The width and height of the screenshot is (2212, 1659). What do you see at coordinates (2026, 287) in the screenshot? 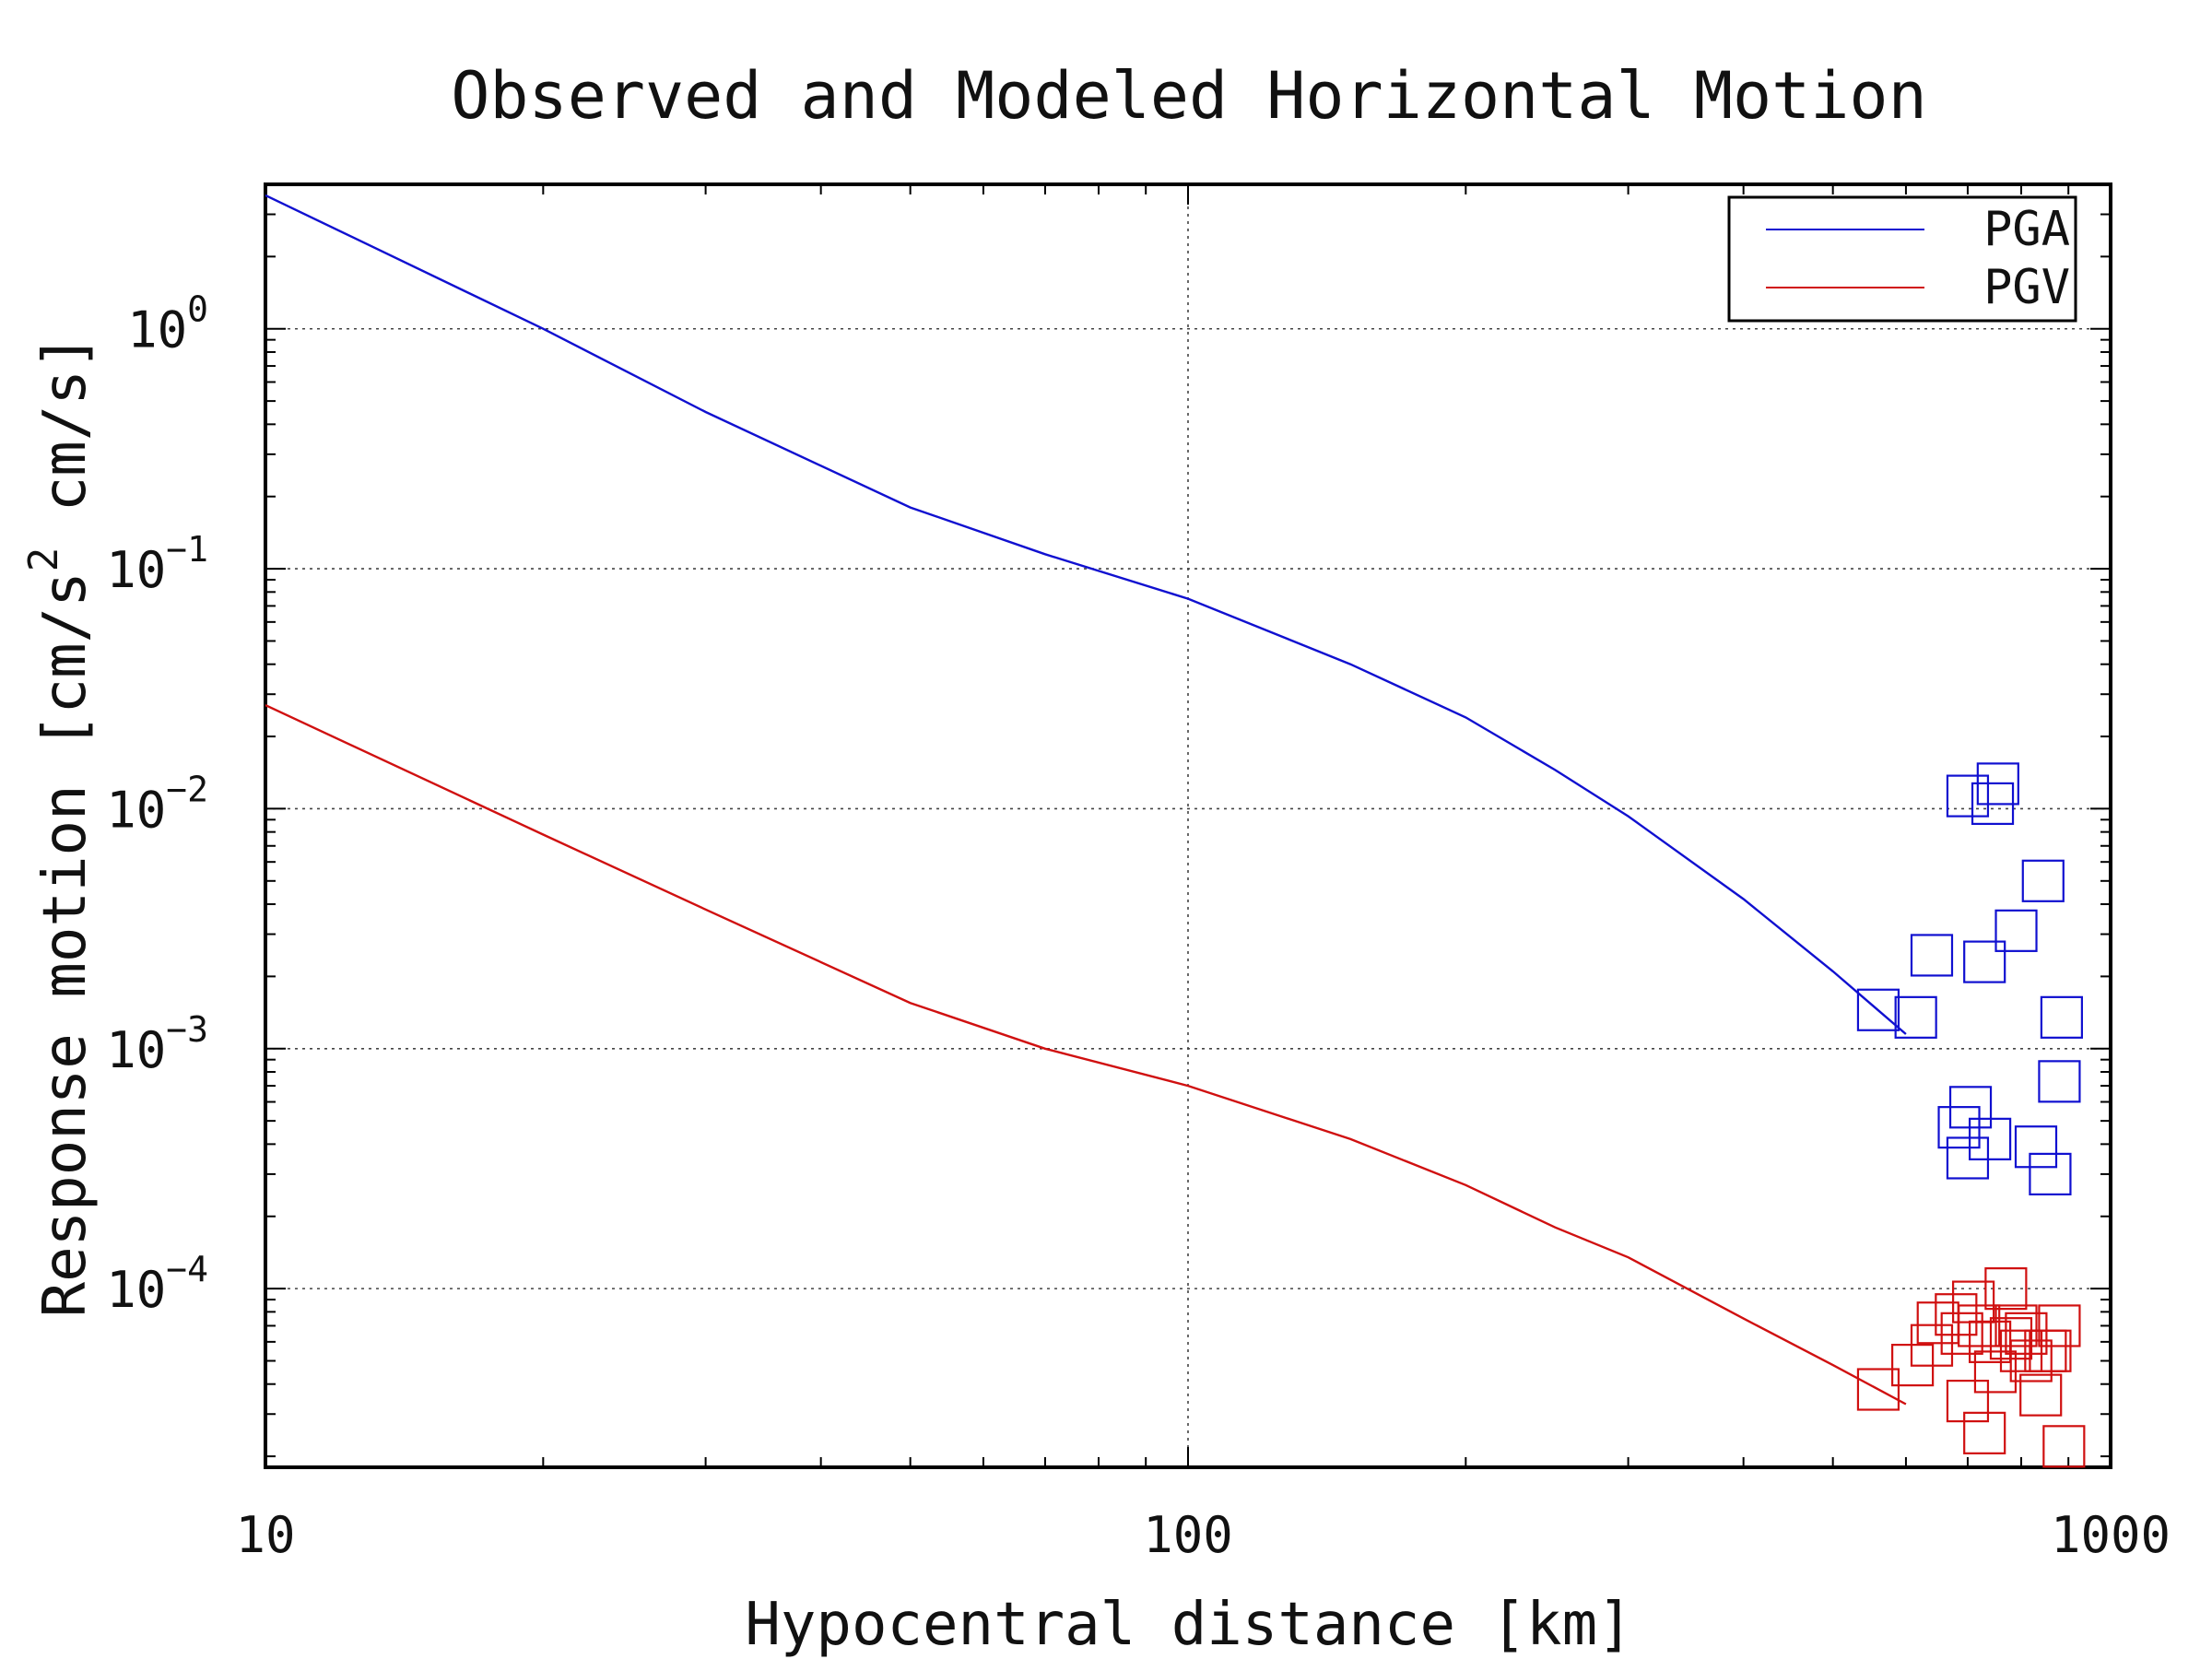
I see `legend-label-pgv: PGV` at bounding box center [2026, 287].